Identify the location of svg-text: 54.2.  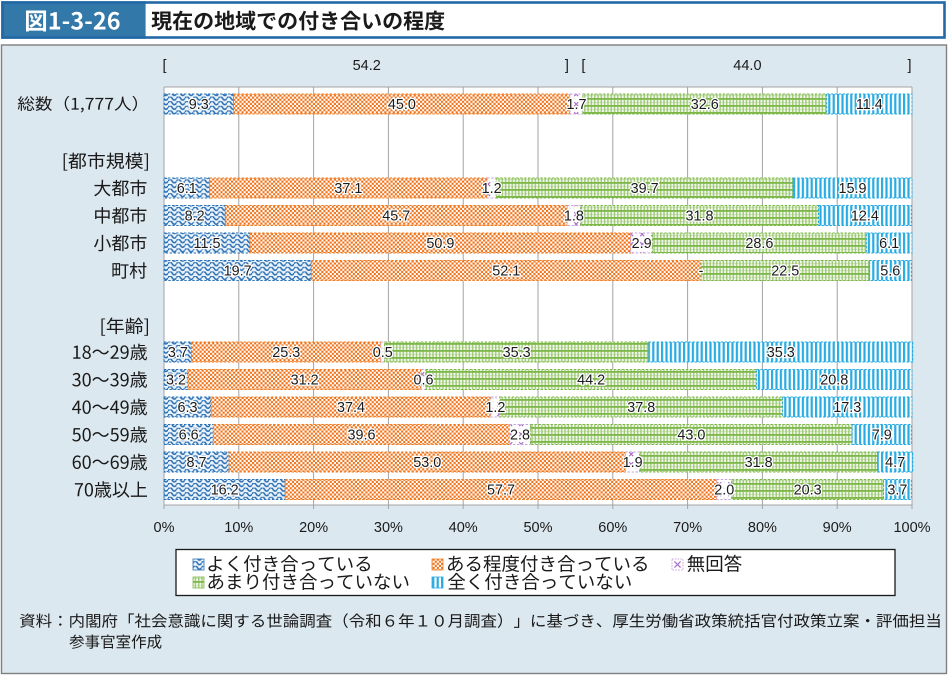
(367, 66).